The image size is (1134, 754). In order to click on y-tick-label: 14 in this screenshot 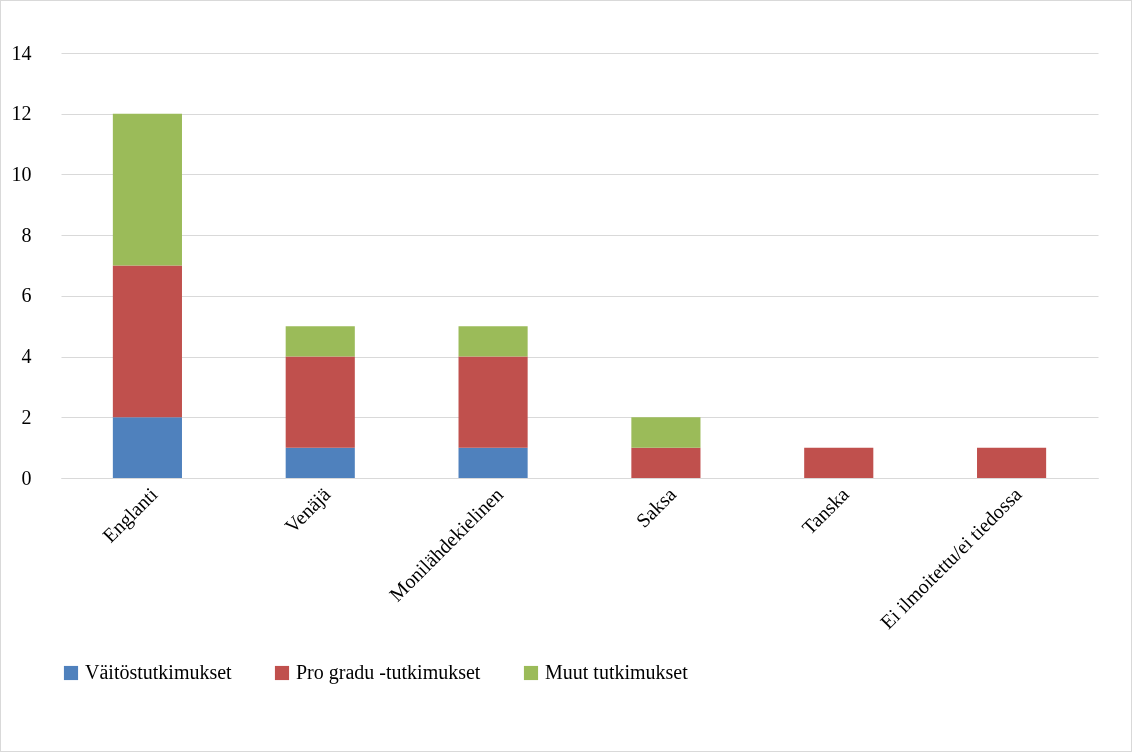, I will do `click(21, 52)`.